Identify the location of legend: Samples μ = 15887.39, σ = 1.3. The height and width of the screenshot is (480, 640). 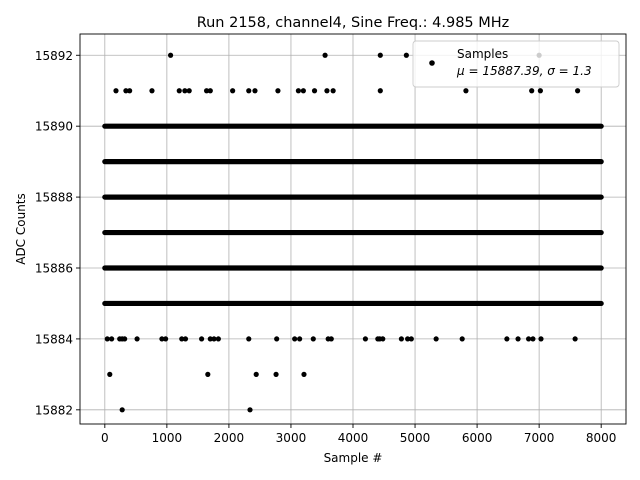
(516, 64).